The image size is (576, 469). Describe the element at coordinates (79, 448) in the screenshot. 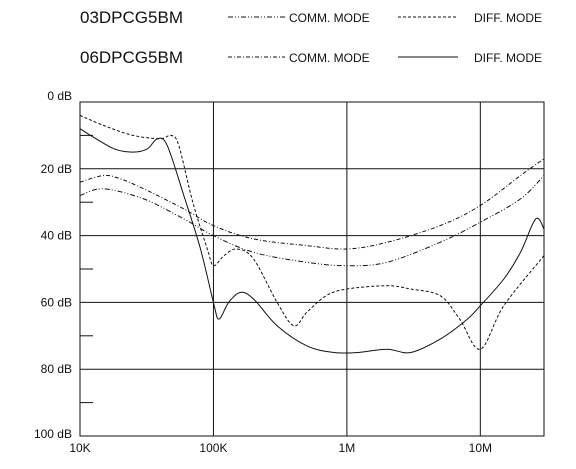

I see `x-tick-label: 10K` at that location.